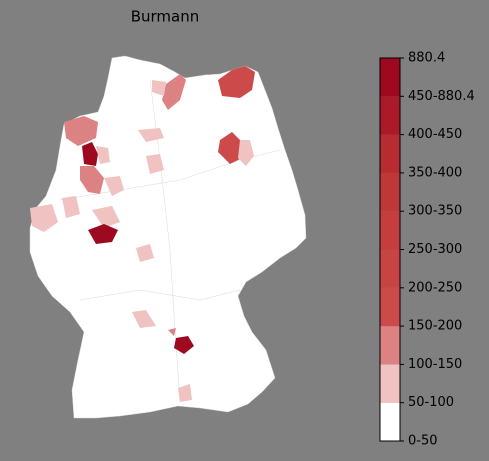 The width and height of the screenshot is (489, 461). Describe the element at coordinates (435, 249) in the screenshot. I see `colorbar-tick-label: 250-300` at that location.